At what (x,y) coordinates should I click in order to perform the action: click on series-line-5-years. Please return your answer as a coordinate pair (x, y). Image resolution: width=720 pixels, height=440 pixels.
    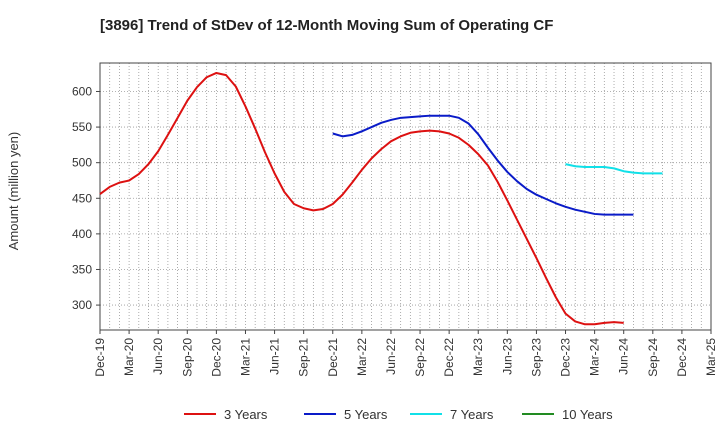
    Looking at the image, I should click on (483, 165).